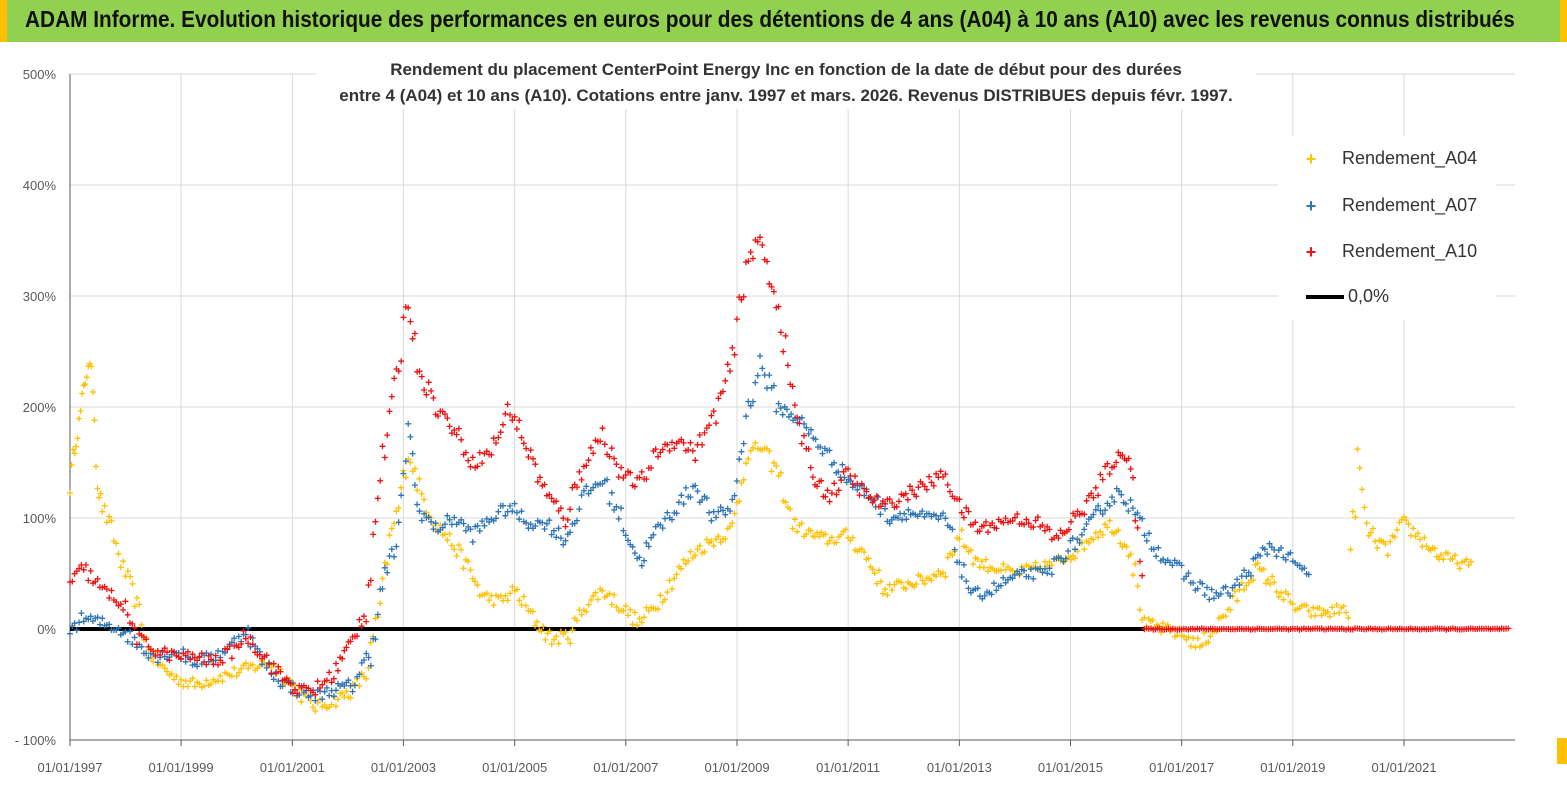 The image size is (1567, 790). I want to click on legend-item-a07: + Rendement_A07, so click(1387, 206).